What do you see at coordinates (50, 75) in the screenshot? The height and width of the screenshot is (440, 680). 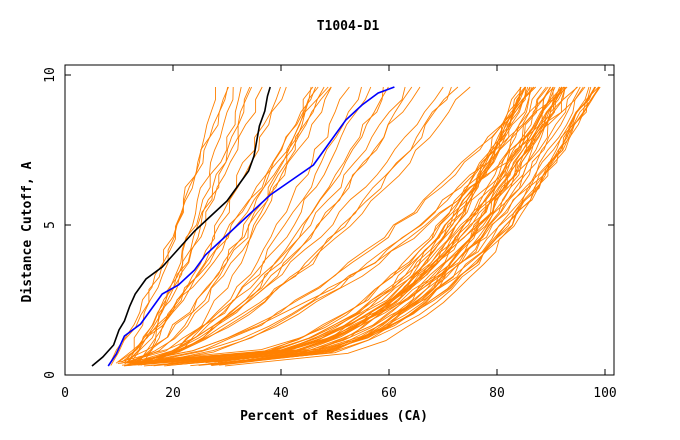 I see `y-tick-label: 10` at bounding box center [50, 75].